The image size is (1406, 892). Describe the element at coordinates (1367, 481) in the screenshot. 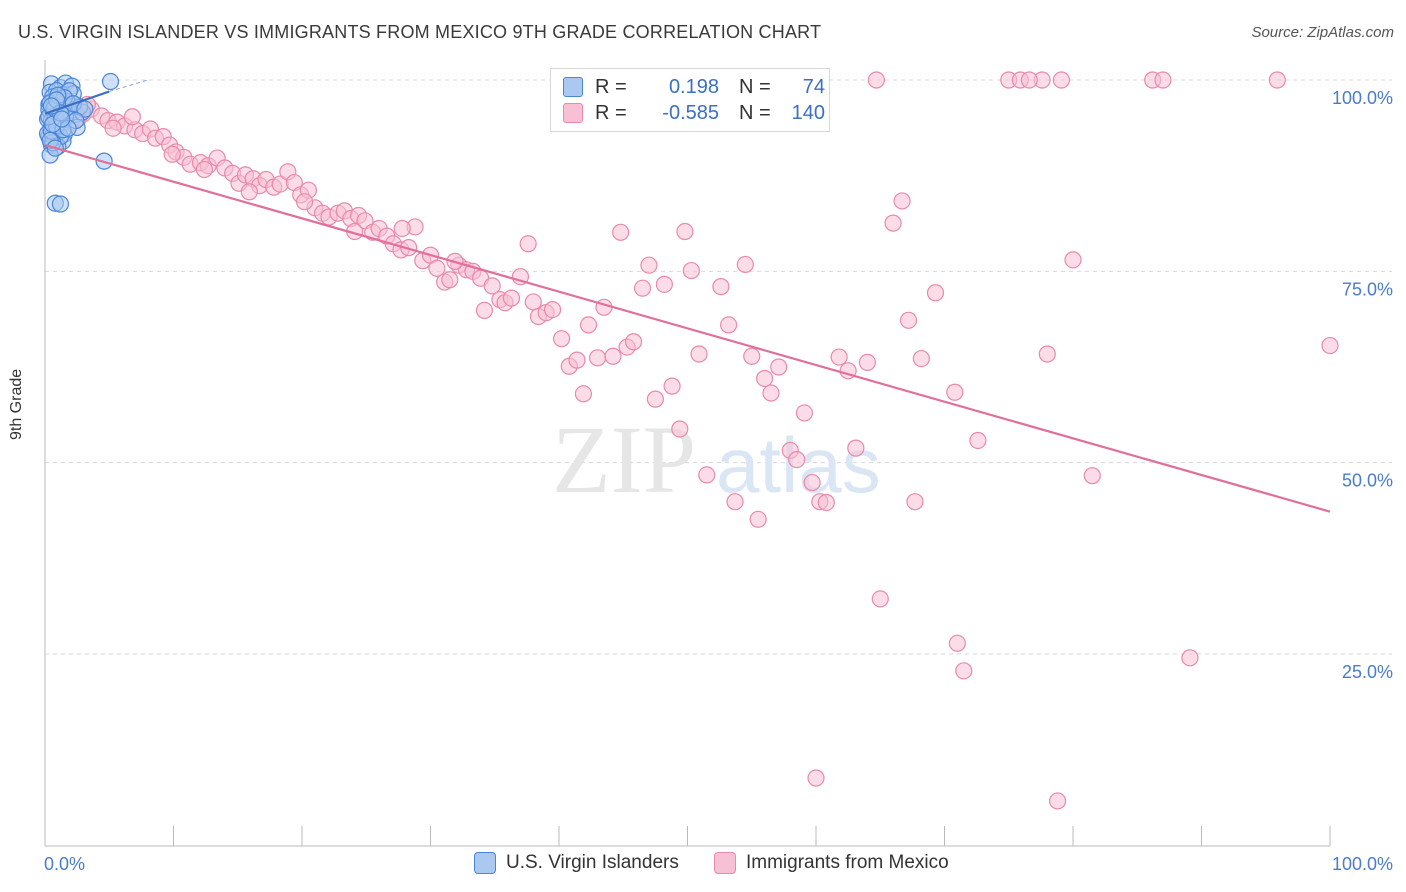

I see `y-tick-label: 50.0%` at that location.